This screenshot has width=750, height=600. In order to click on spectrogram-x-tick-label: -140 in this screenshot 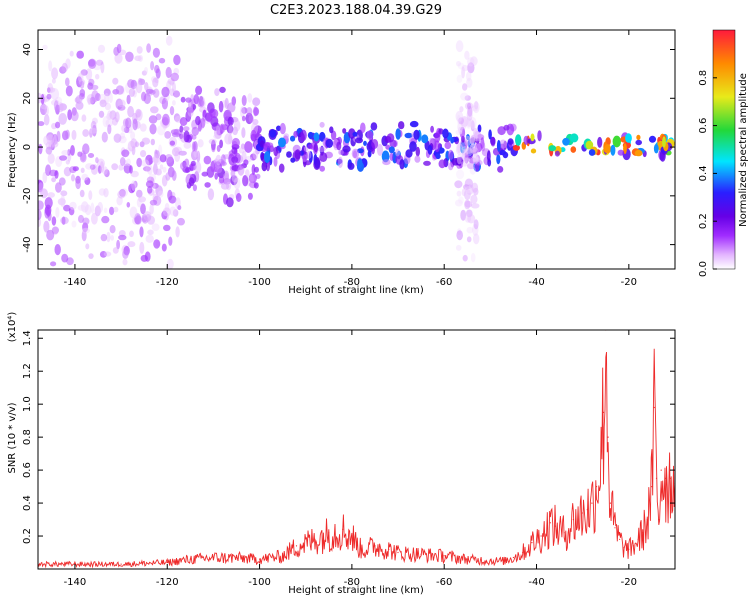, I will do `click(75, 282)`.